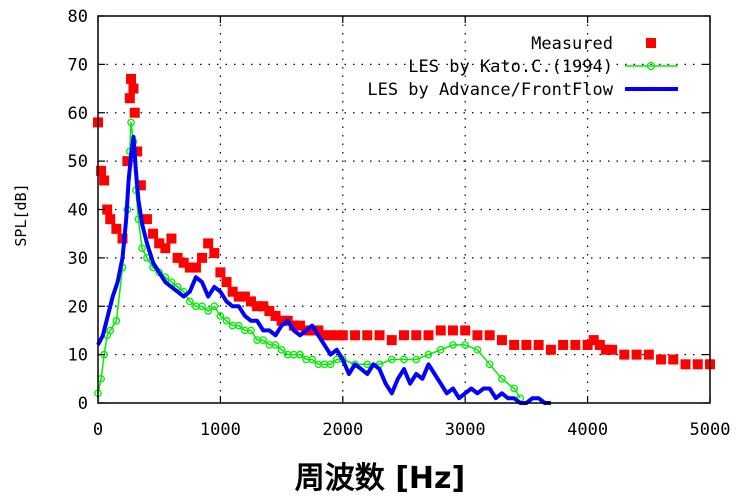  What do you see at coordinates (710, 430) in the screenshot?
I see `x-tick-label: 5000` at bounding box center [710, 430].